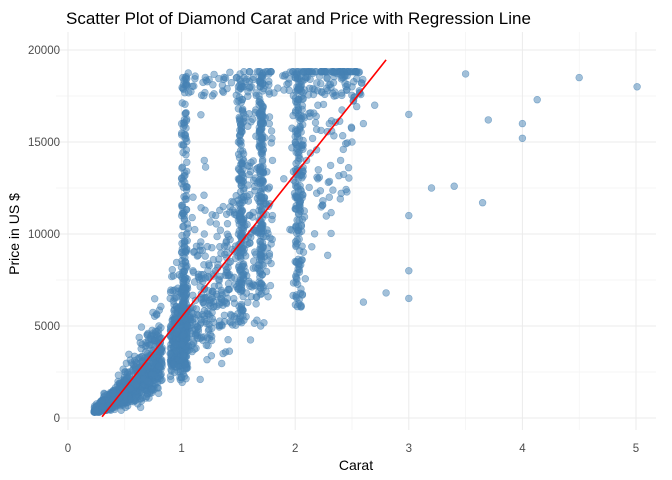 The width and height of the screenshot is (672, 480). What do you see at coordinates (409, 449) in the screenshot?
I see `x-tick-label: 3` at bounding box center [409, 449].